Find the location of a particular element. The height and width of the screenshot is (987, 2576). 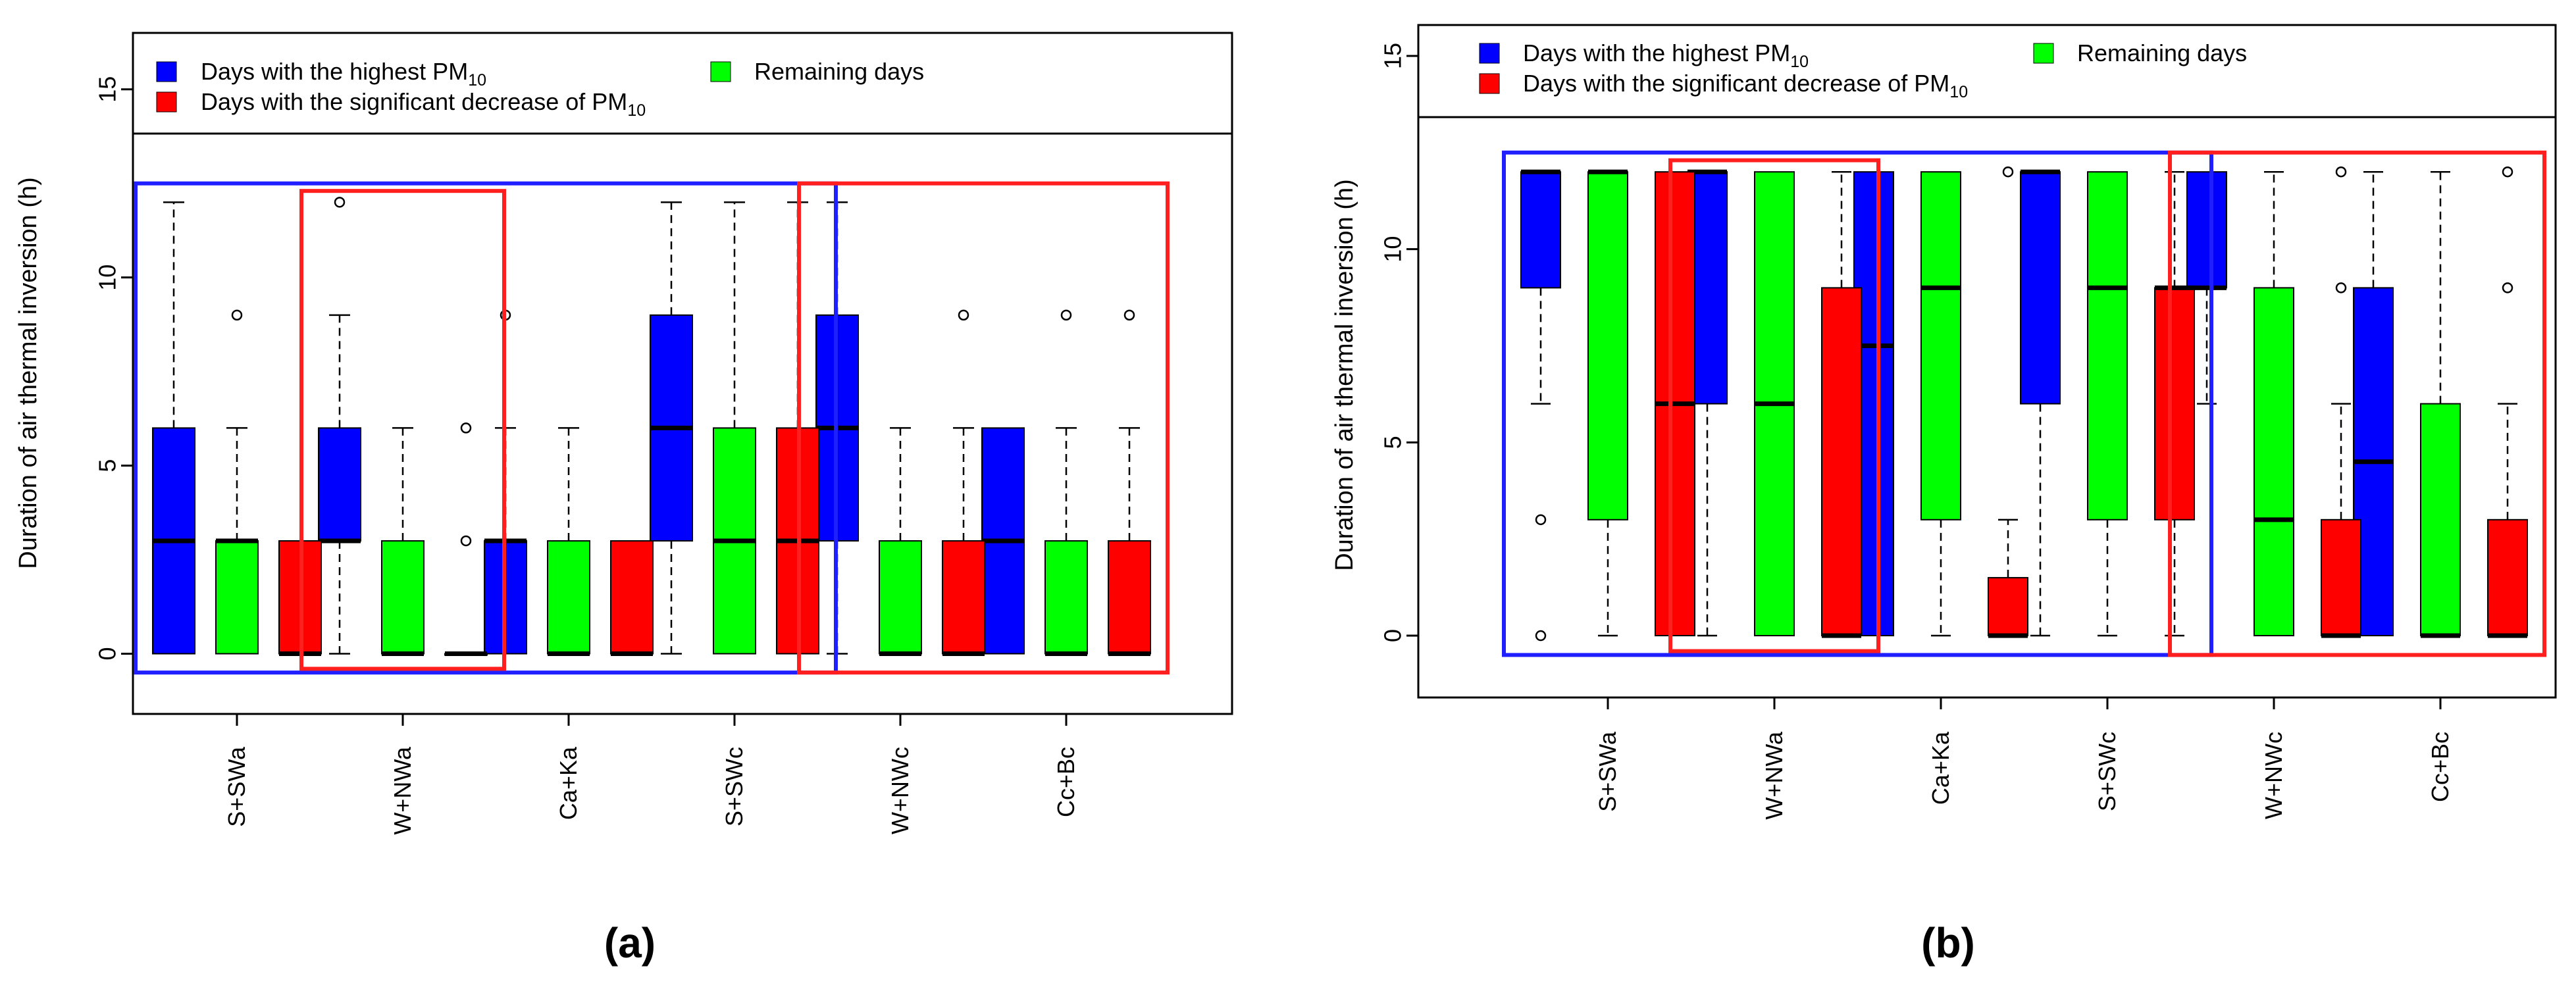

panel-label-a: (a) is located at coordinates (630, 943).